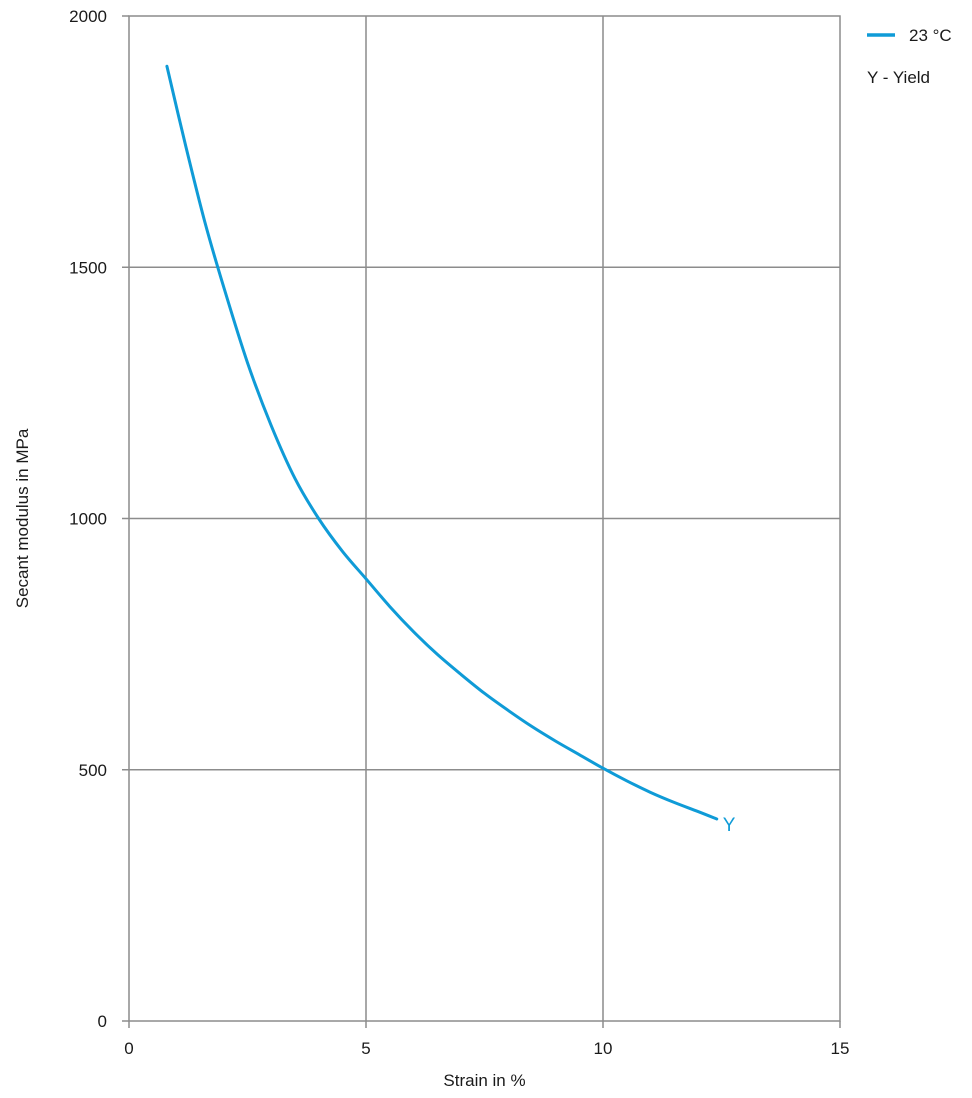 The image size is (972, 1098). Describe the element at coordinates (840, 1048) in the screenshot. I see `x-tick-label: 15` at that location.